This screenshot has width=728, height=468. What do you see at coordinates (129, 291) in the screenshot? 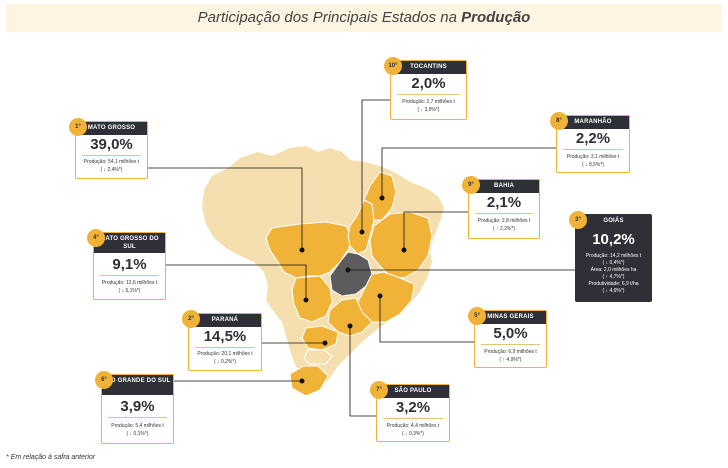
I see `change-text: ( ↓ 5,1%*)` at bounding box center [129, 291].